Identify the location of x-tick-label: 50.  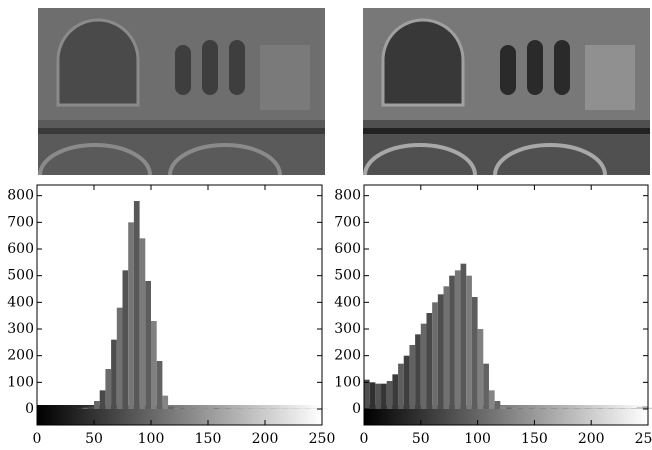
(94, 439).